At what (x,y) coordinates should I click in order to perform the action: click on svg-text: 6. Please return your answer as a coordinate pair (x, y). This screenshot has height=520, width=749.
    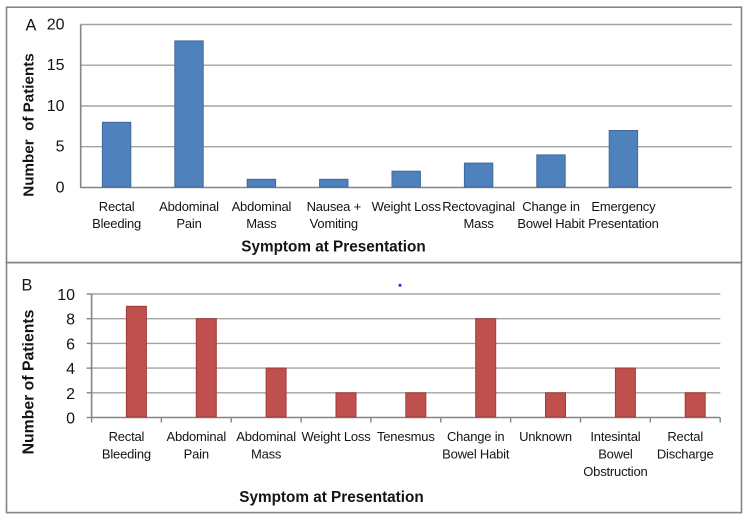
    Looking at the image, I should click on (70, 344).